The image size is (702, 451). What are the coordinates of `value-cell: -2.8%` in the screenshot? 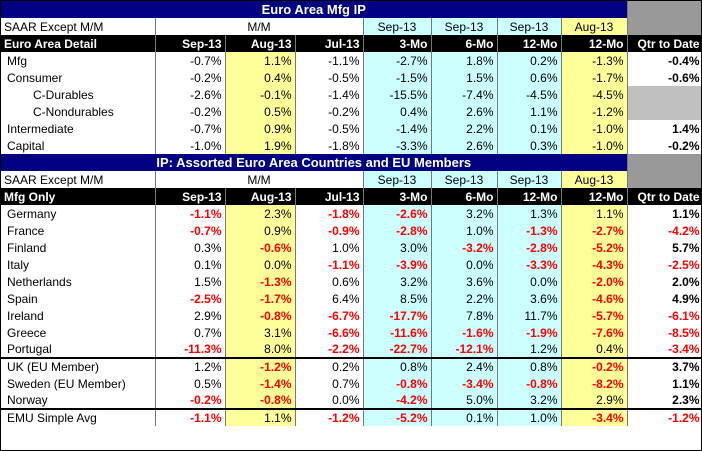 It's located at (397, 230).